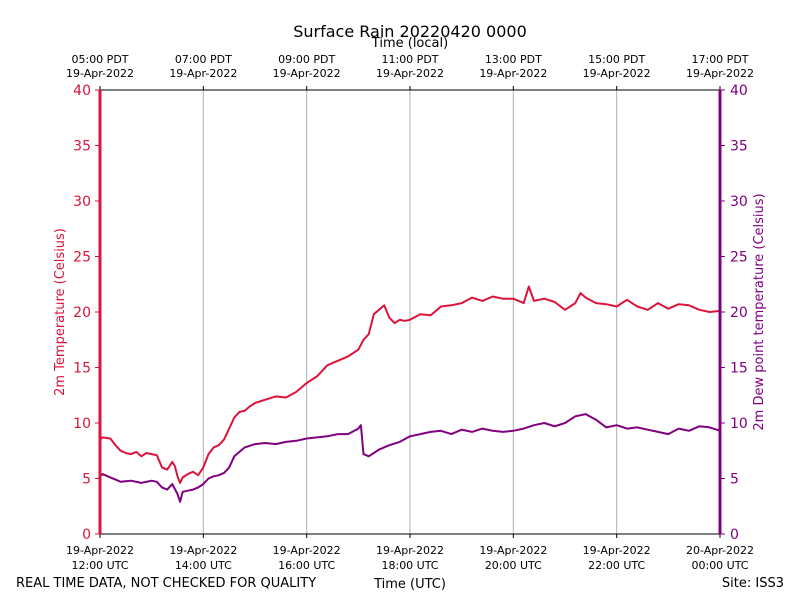 The height and width of the screenshot is (600, 800). I want to click on x-tick-label-top-time: 09:00 PDT, so click(306, 59).